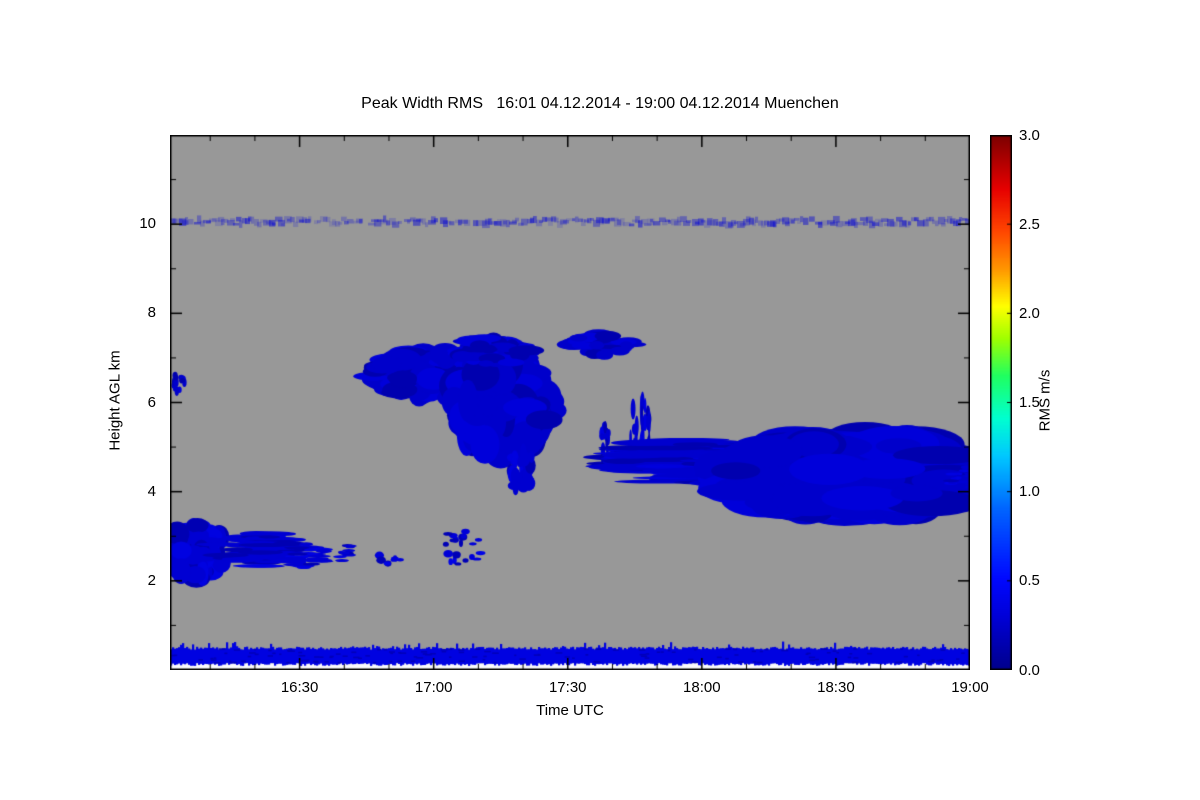  Describe the element at coordinates (570, 710) in the screenshot. I see `x-axis-label: Time UTC` at that location.